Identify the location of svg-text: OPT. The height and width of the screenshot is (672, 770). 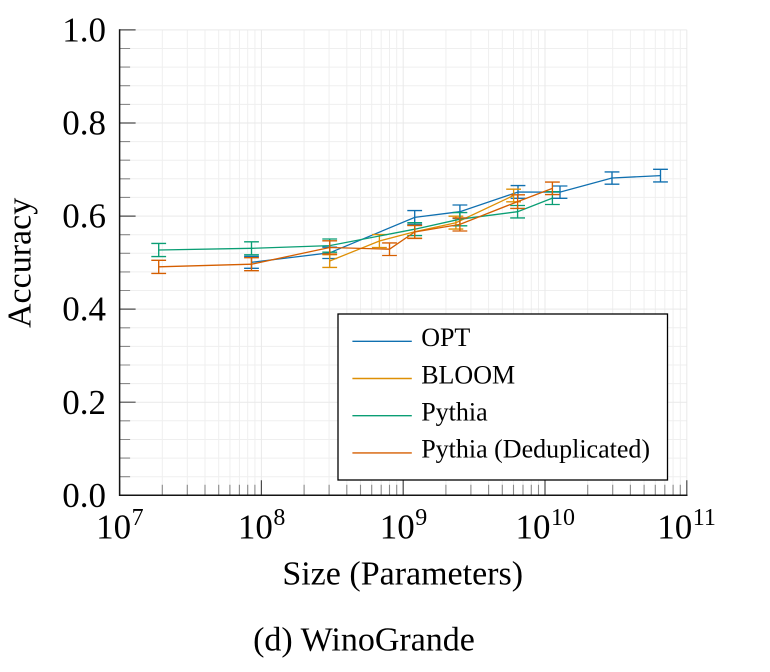
(445, 337).